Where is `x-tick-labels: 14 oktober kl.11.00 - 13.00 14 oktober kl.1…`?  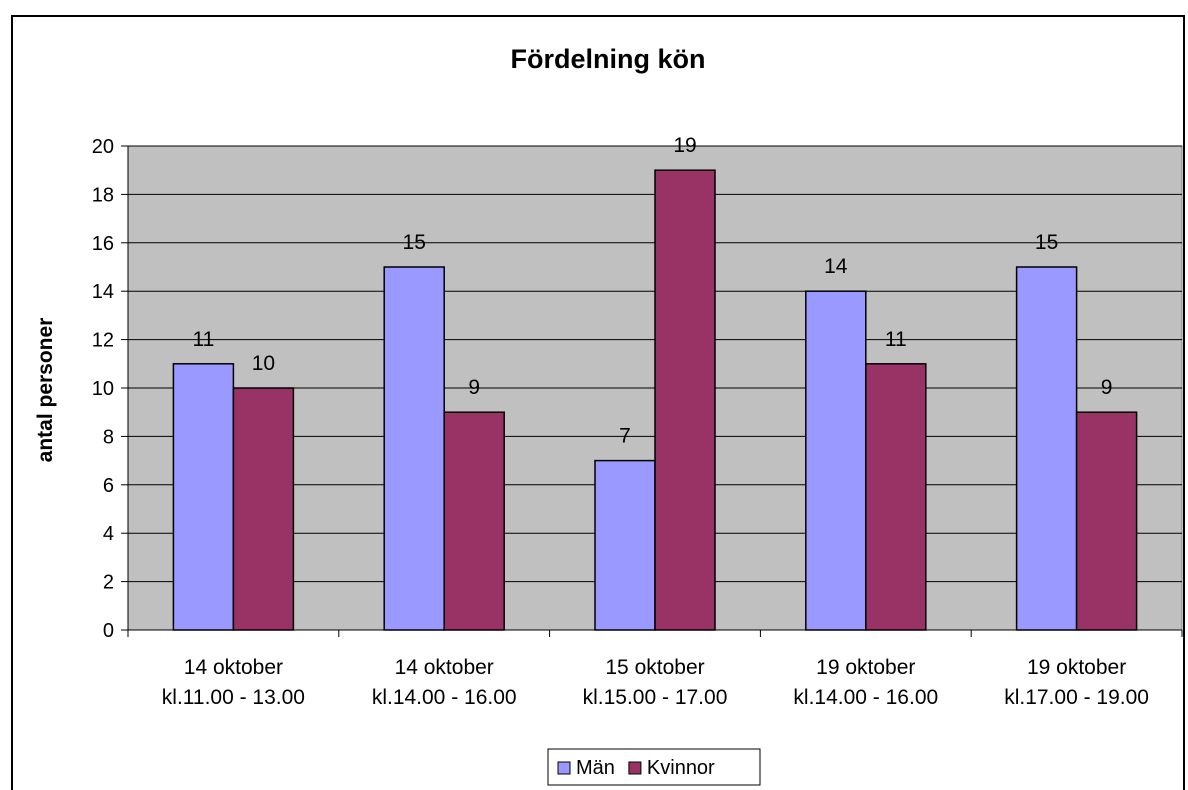 x-tick-labels: 14 oktober kl.11.00 - 13.00 14 oktober kl.1… is located at coordinates (655, 682).